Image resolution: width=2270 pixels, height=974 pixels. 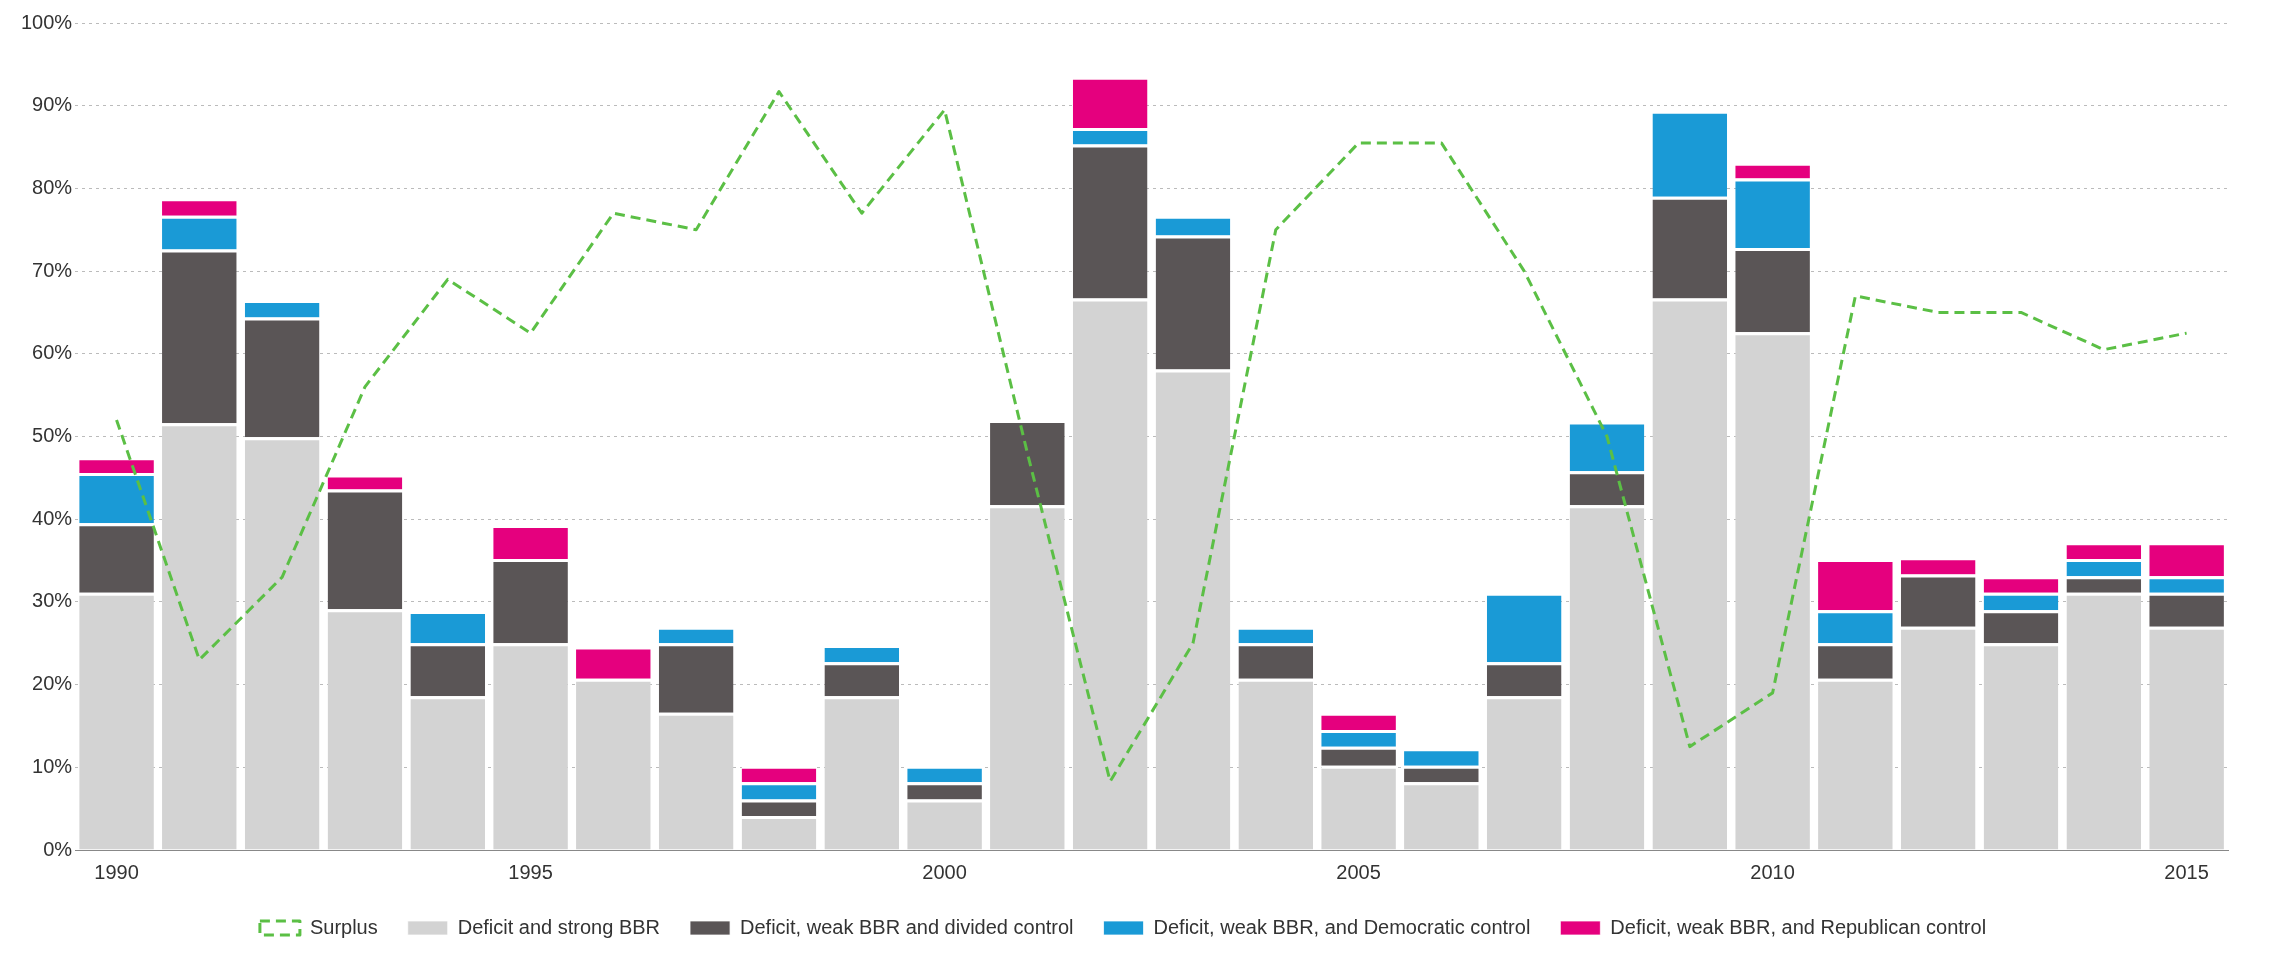 I want to click on y-tick-label: 20%, so click(x=52, y=683).